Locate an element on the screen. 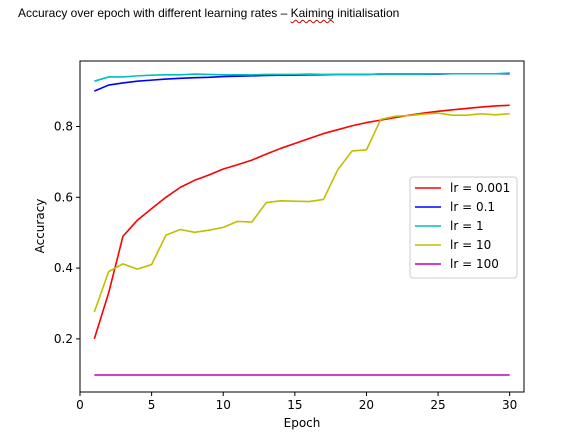  legend-entry-label: lr = 0.001 is located at coordinates (480, 188).